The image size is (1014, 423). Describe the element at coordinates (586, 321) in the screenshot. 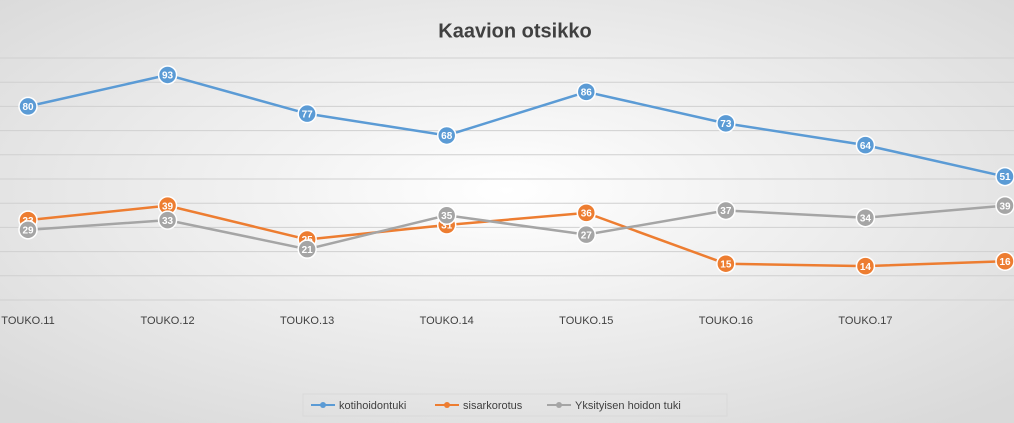

I see `x-tick-label: TOUKO.15` at that location.